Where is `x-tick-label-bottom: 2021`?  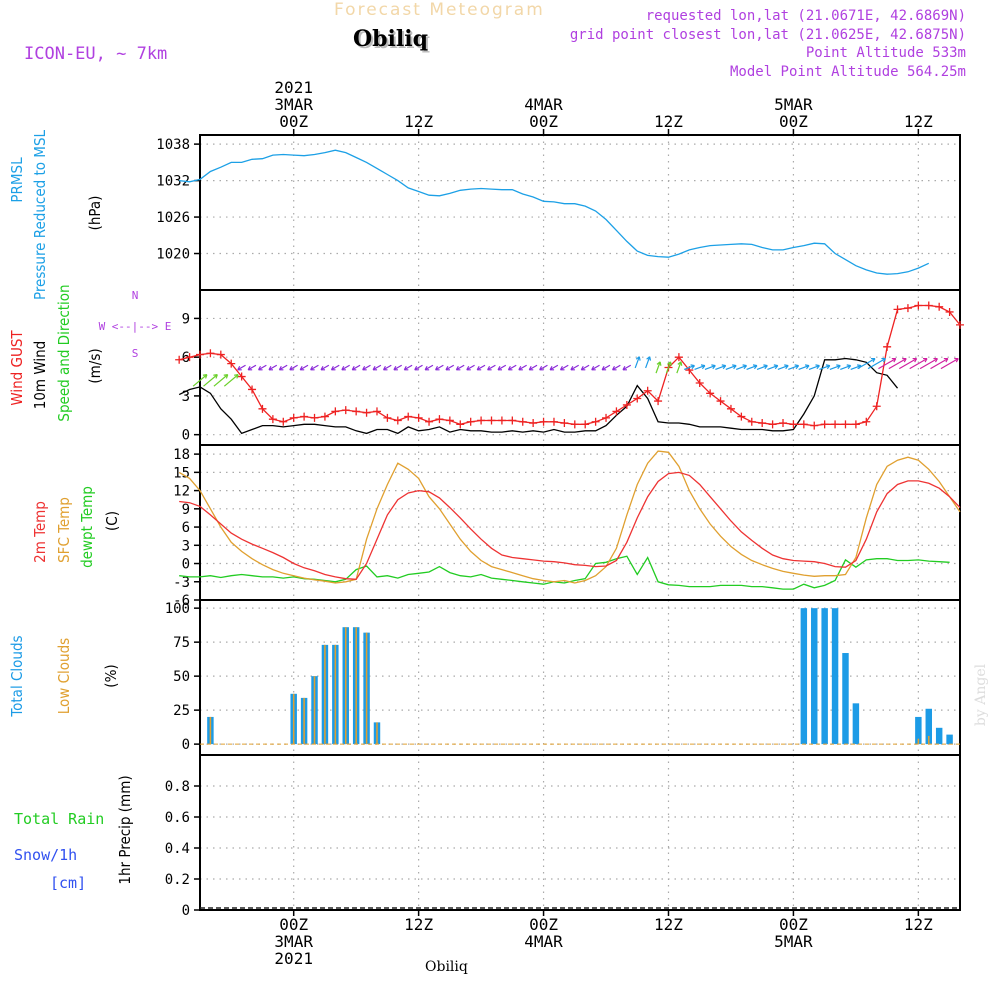
x-tick-label-bottom: 2021 is located at coordinates (293, 958).